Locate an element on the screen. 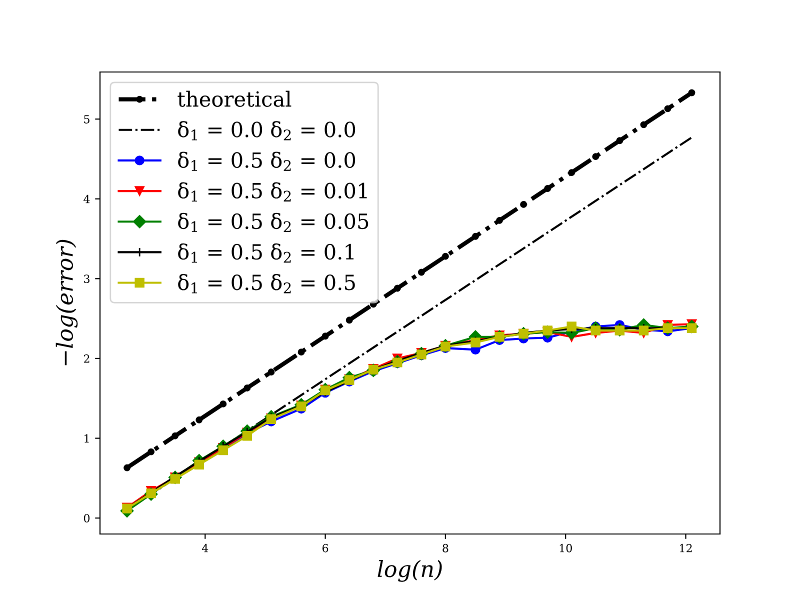 Image resolution: width=800 pixels, height=600 pixels. legend-label: δ$_{1}$ = 0.5 δ$_{2}$ = 0.05 is located at coordinates (273, 222).